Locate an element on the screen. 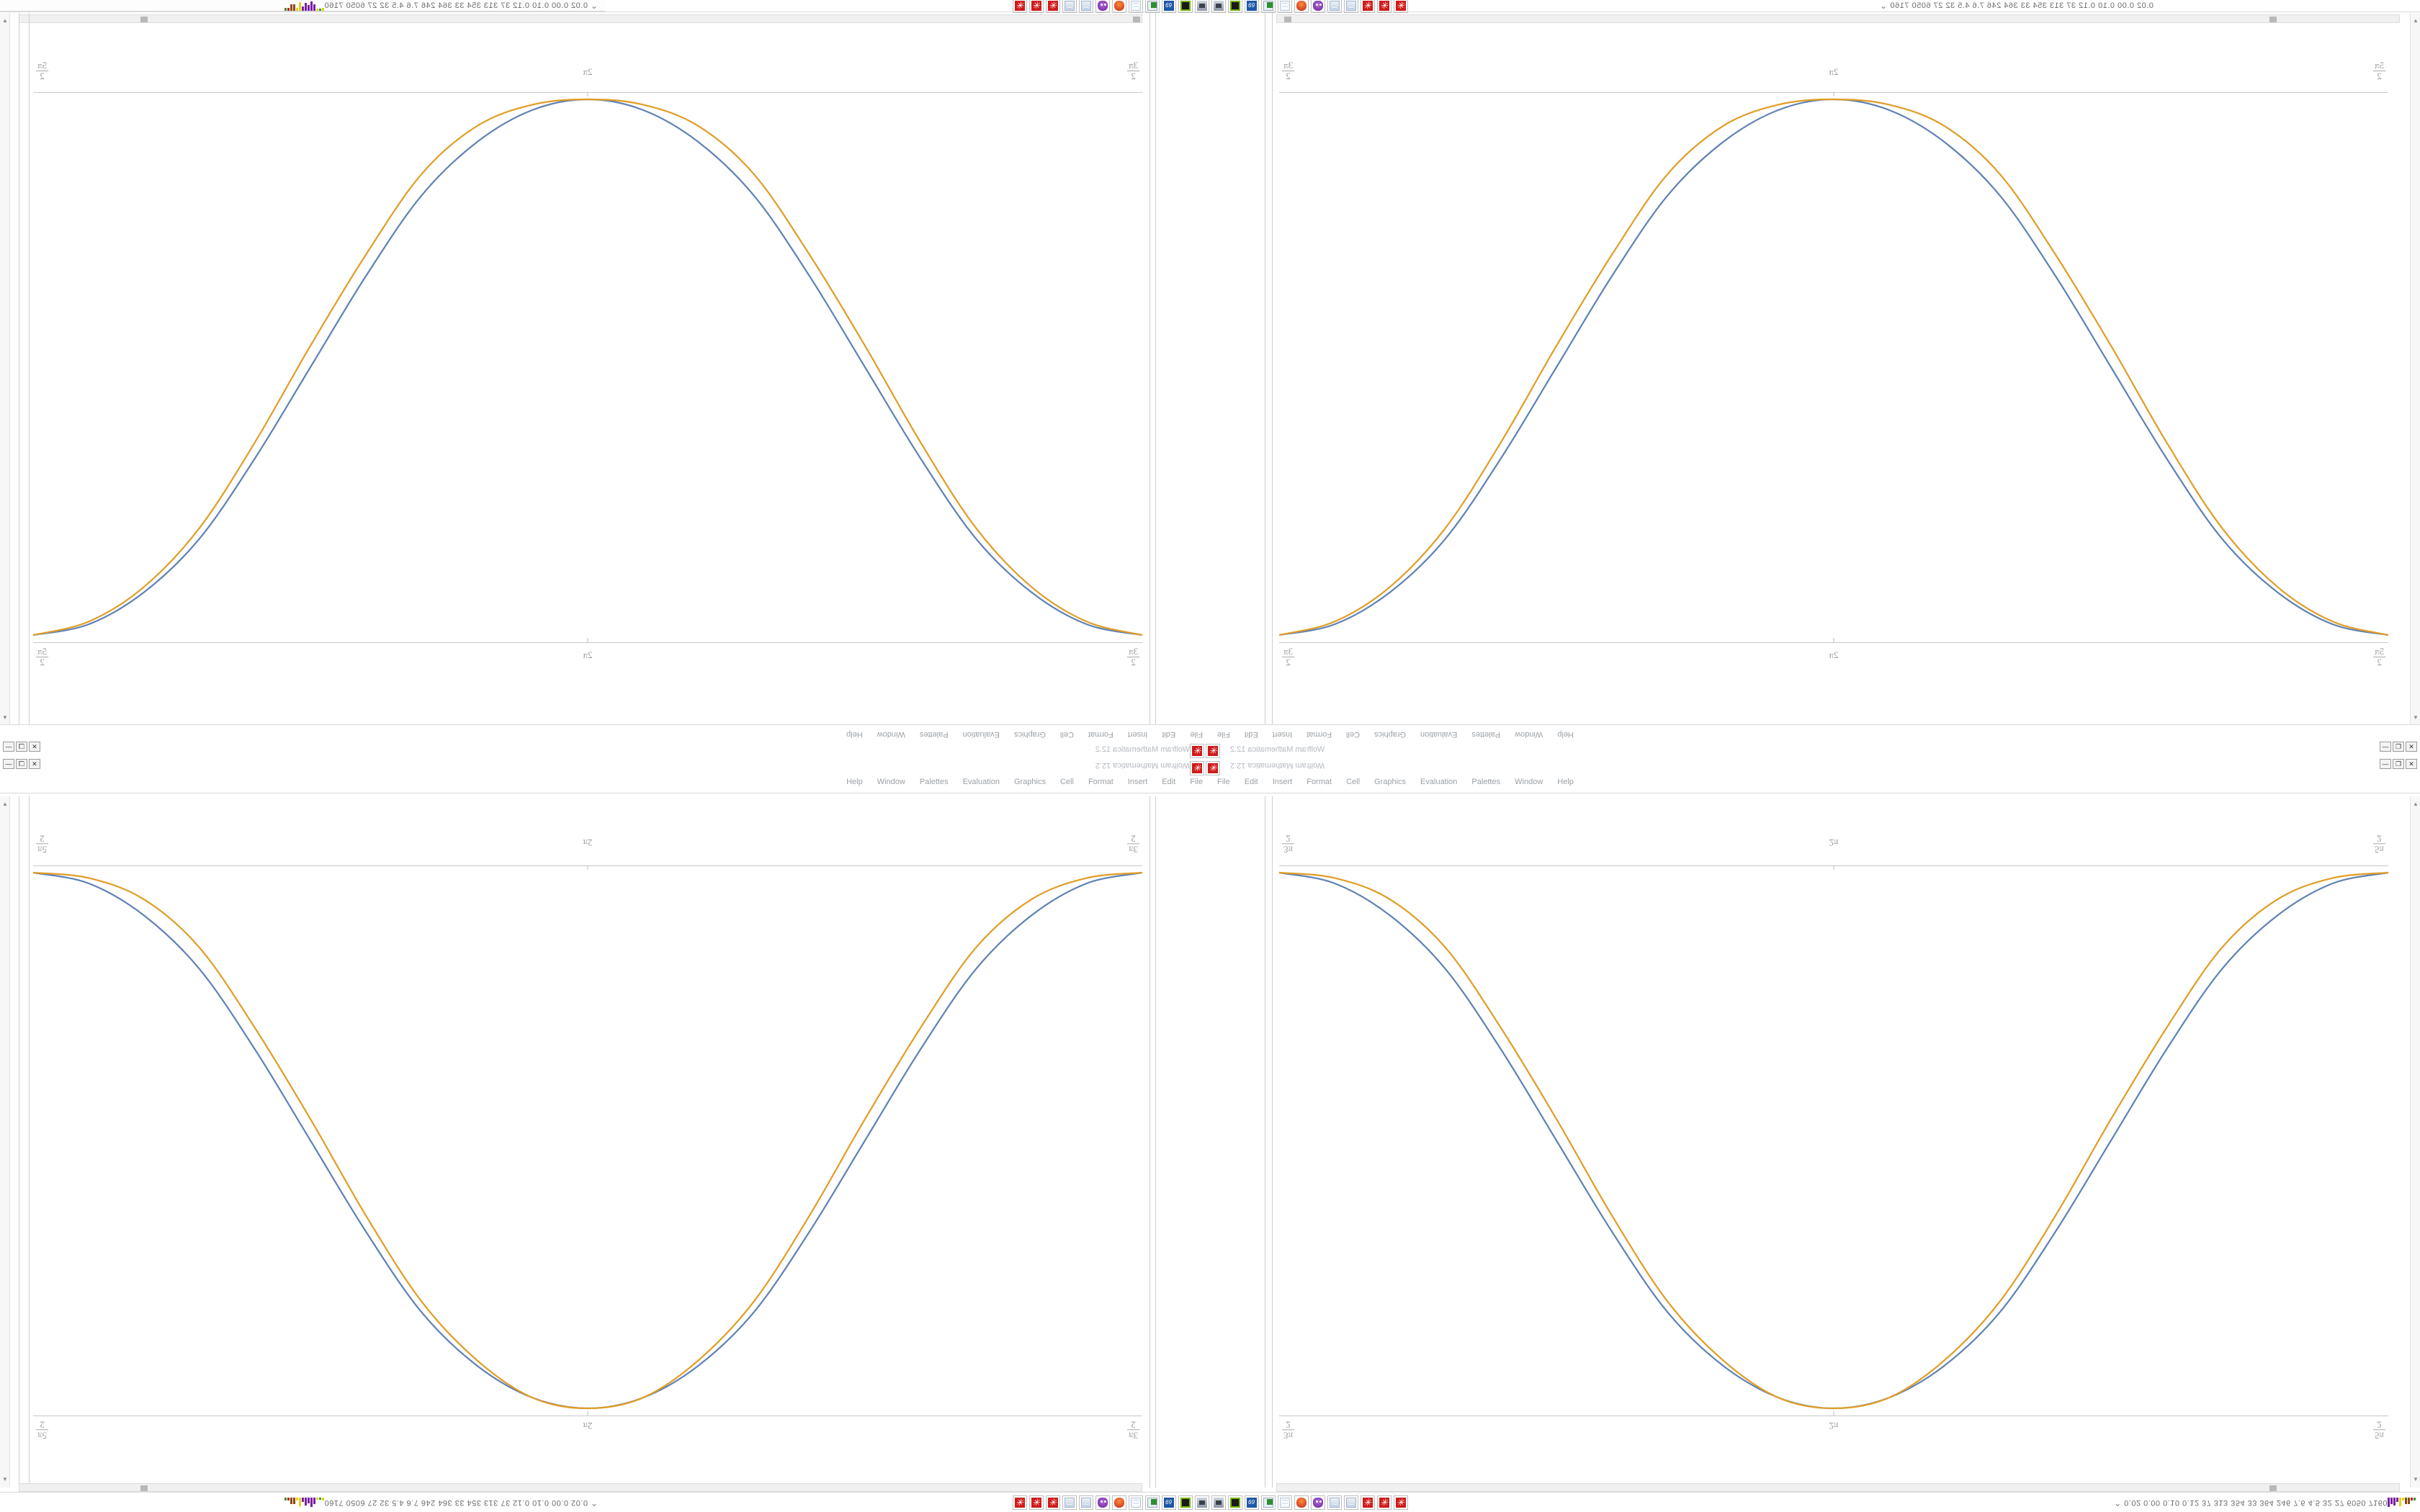  scroll-thumb is located at coordinates (144, 19).